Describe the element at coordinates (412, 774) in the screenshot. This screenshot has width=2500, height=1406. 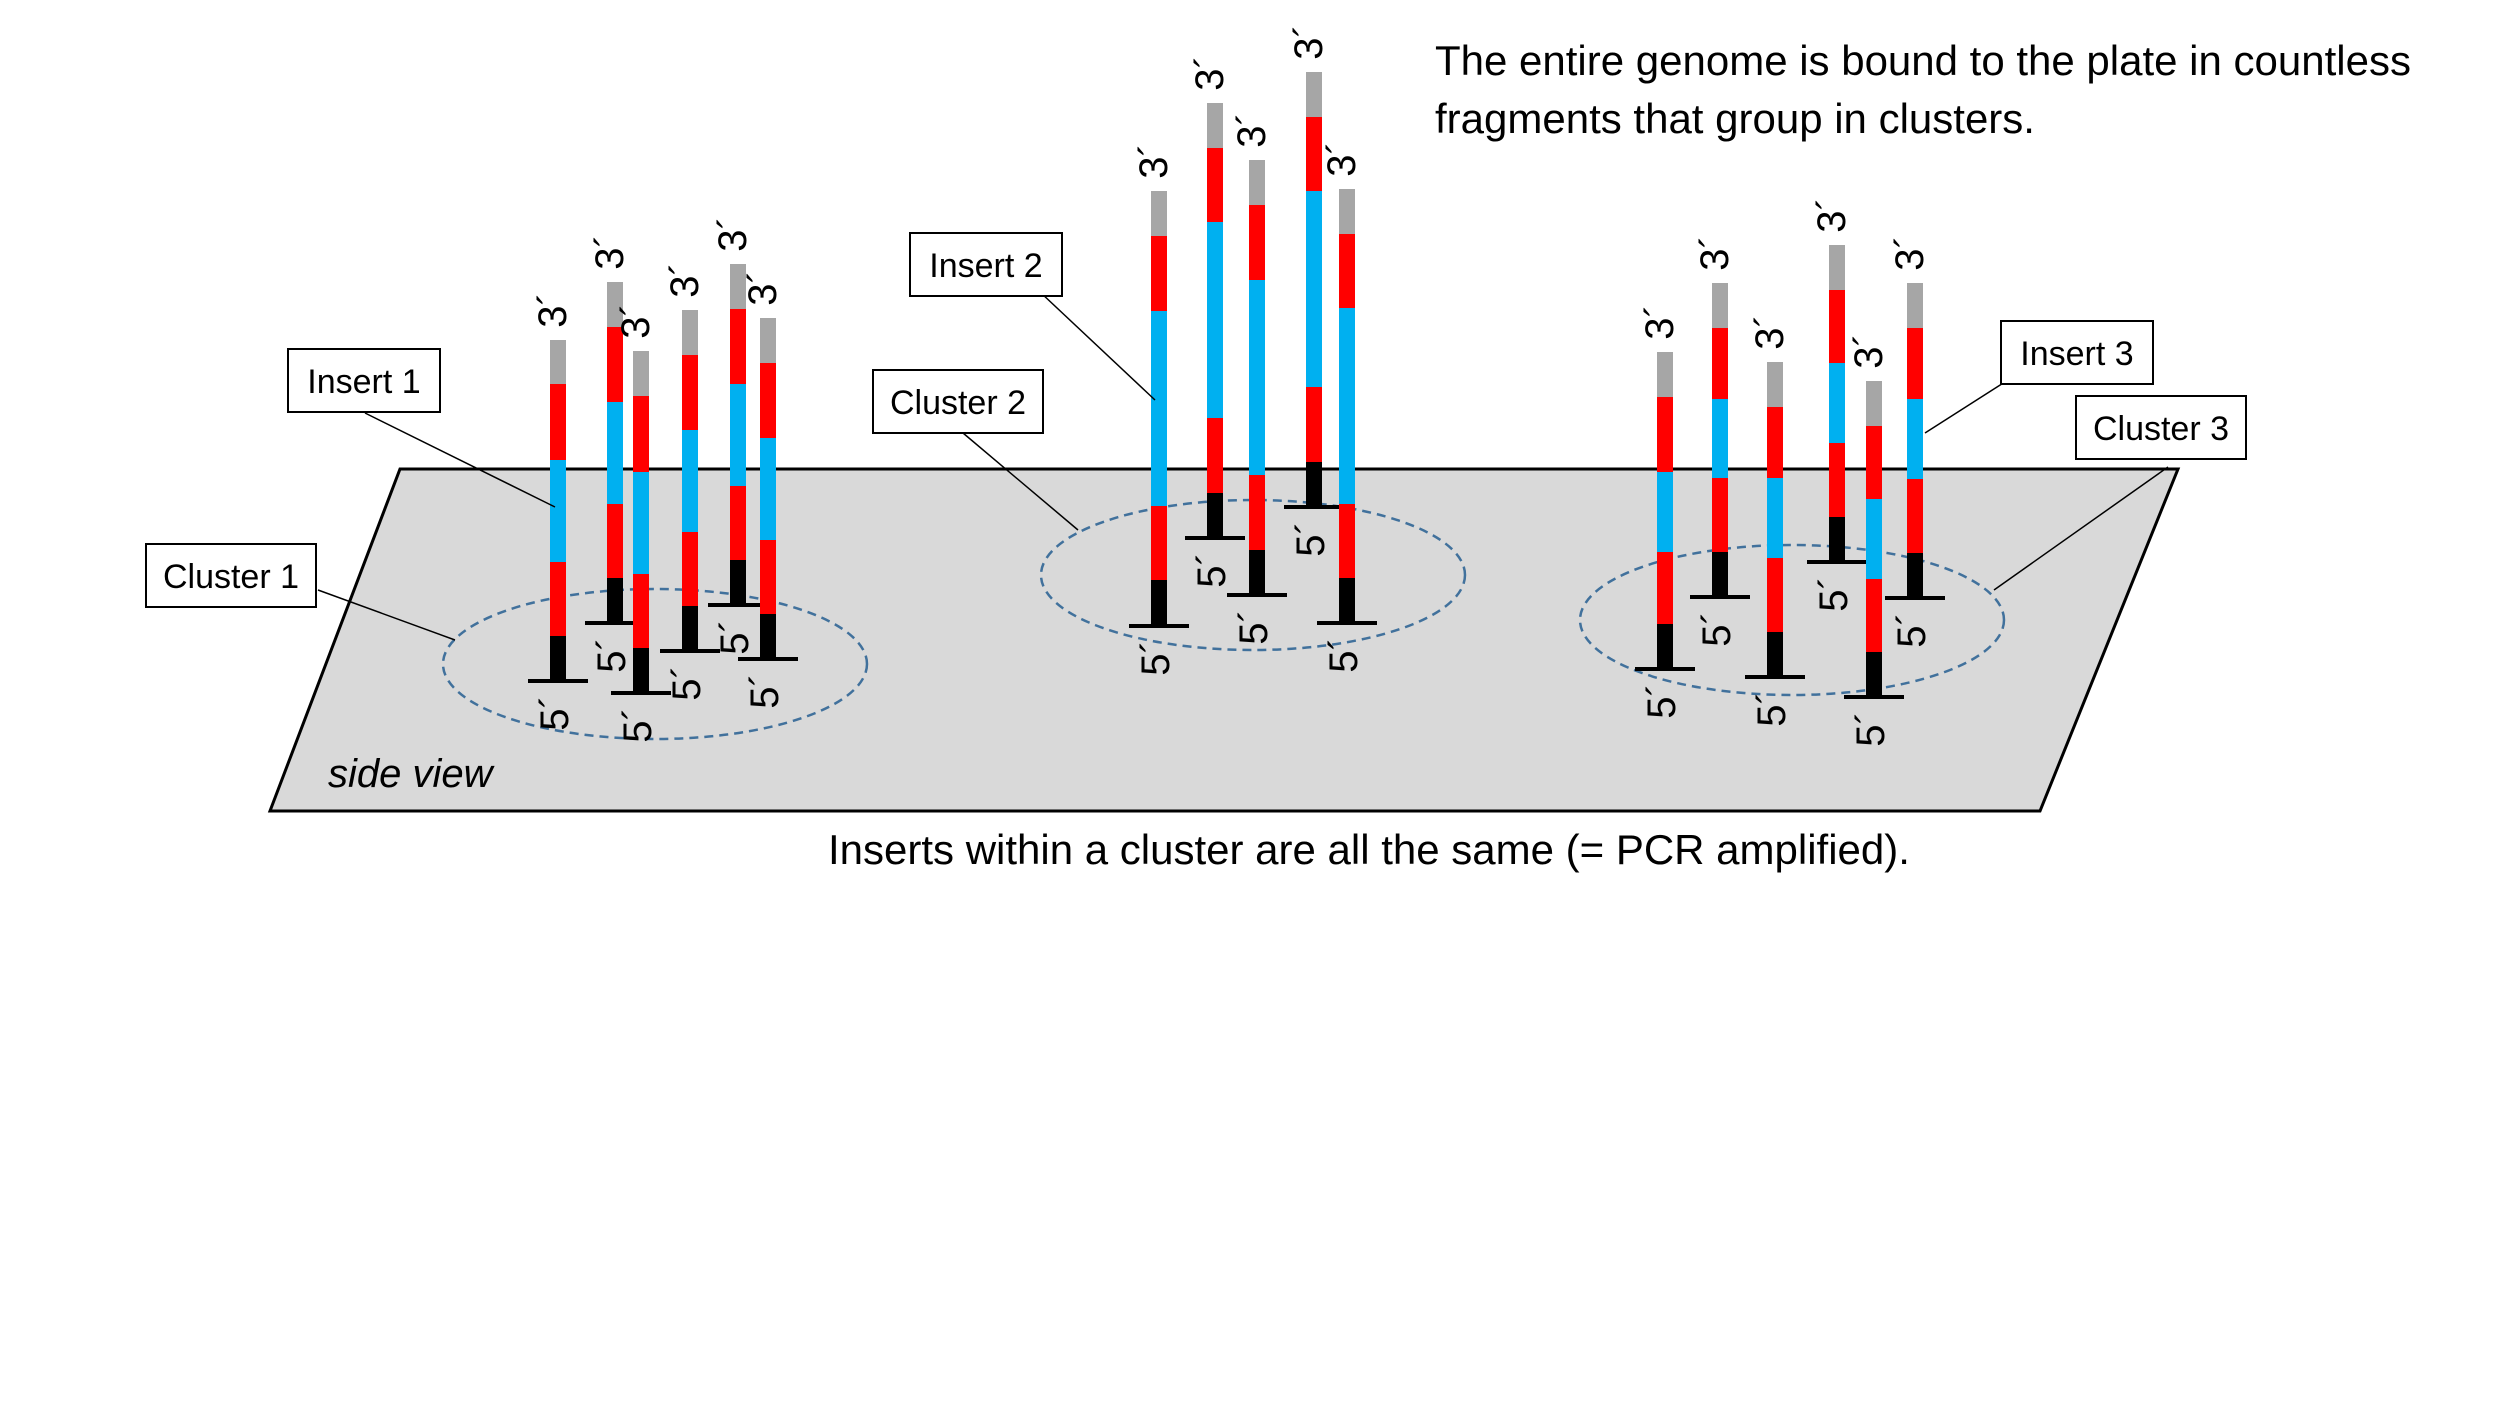
I see `side-view-caption: side view` at that location.